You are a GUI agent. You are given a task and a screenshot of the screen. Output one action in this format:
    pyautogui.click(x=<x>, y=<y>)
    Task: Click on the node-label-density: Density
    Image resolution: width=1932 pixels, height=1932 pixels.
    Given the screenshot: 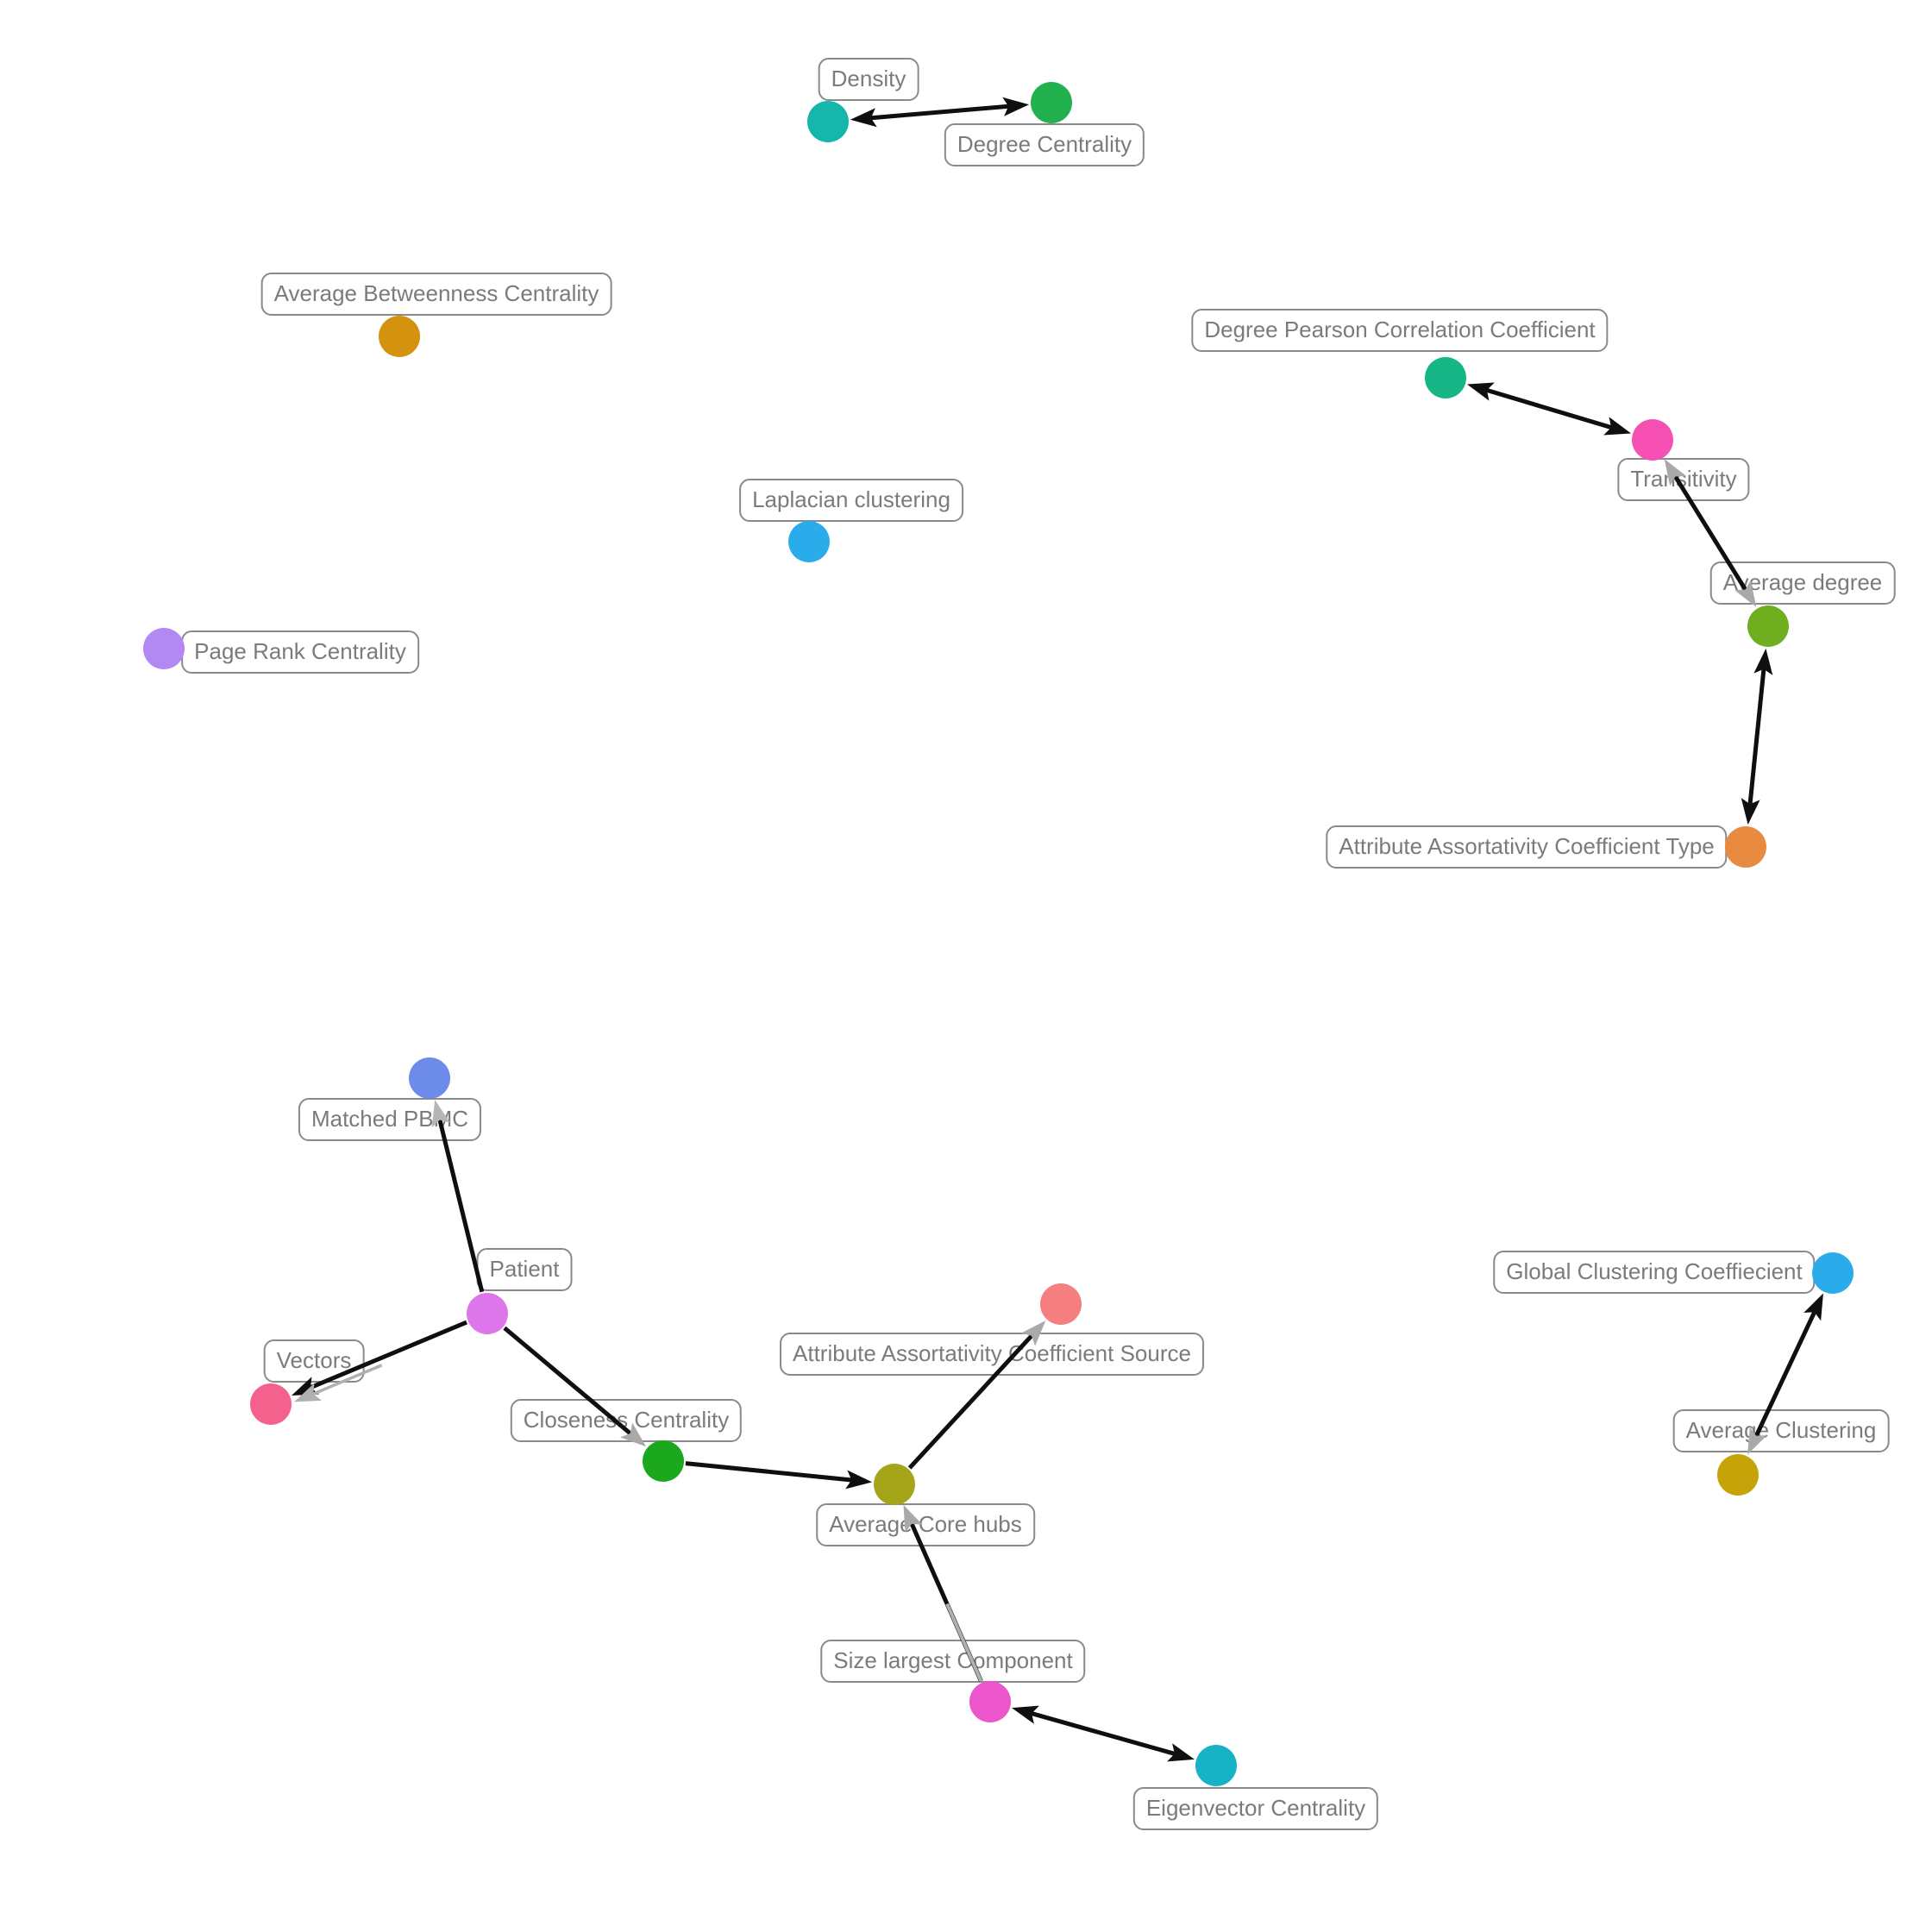 What is the action you would take?
    pyautogui.click(x=869, y=80)
    